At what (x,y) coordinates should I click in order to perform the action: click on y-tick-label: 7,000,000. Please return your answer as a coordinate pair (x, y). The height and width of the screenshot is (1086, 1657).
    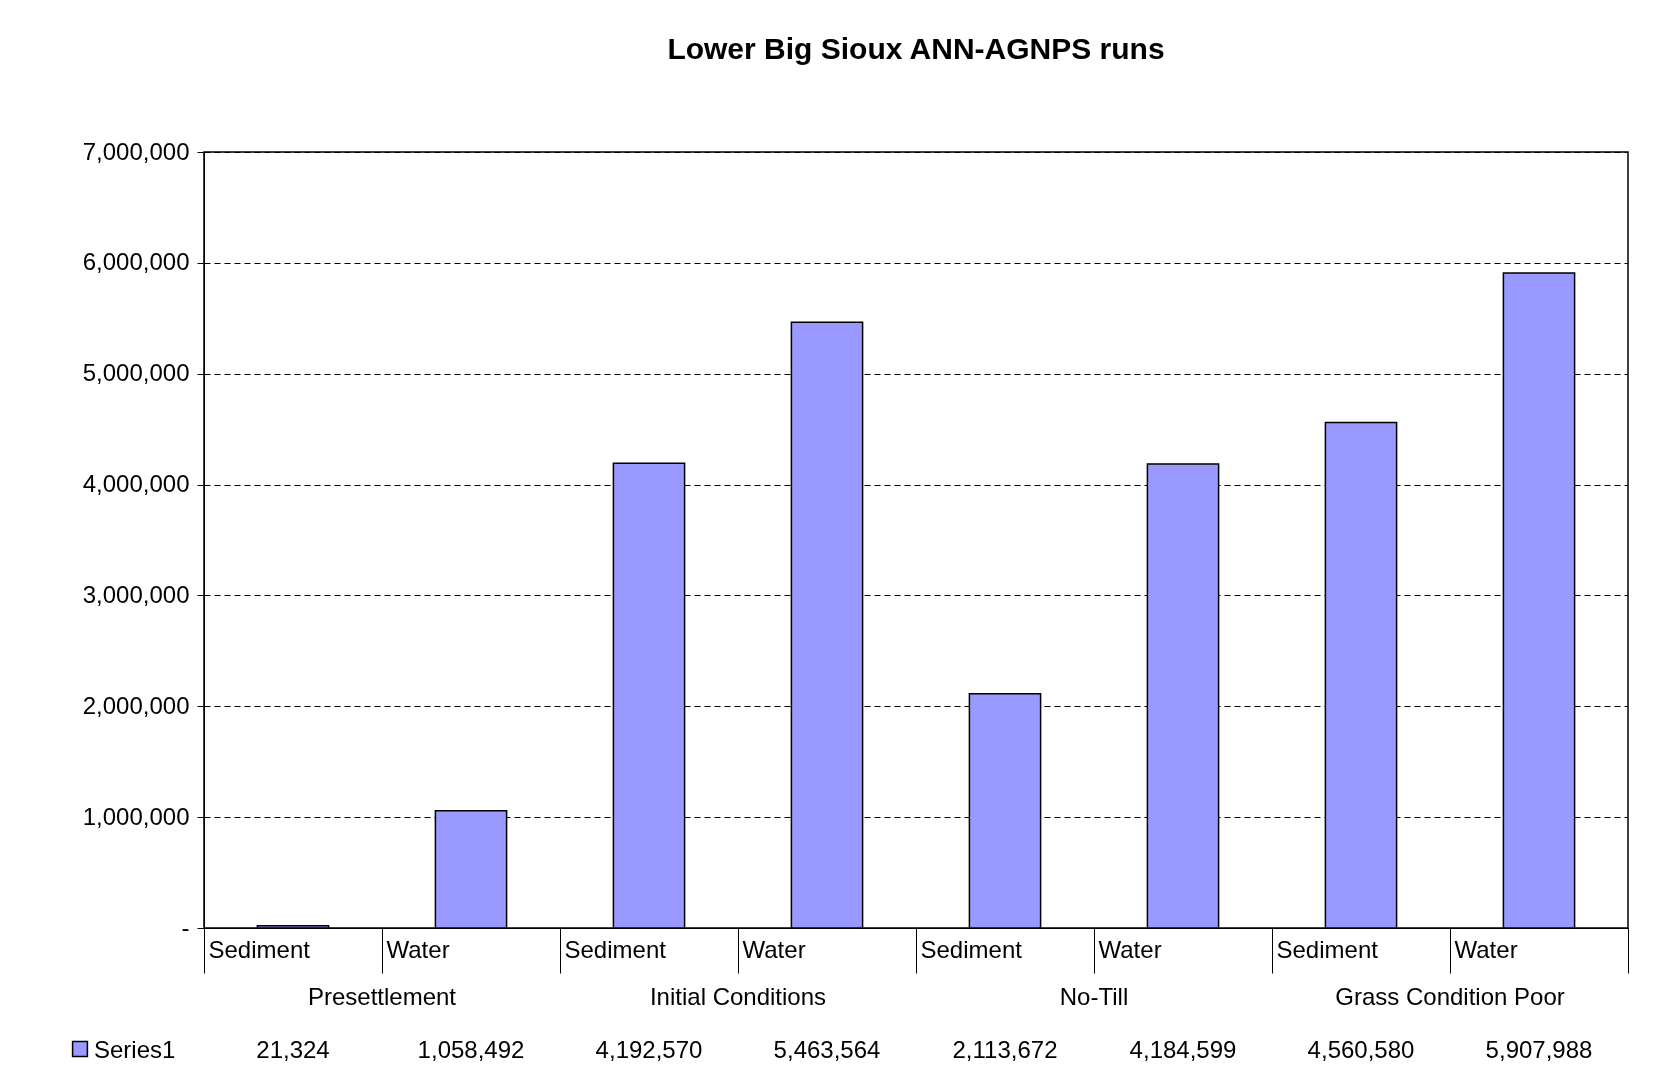
    Looking at the image, I should click on (136, 151).